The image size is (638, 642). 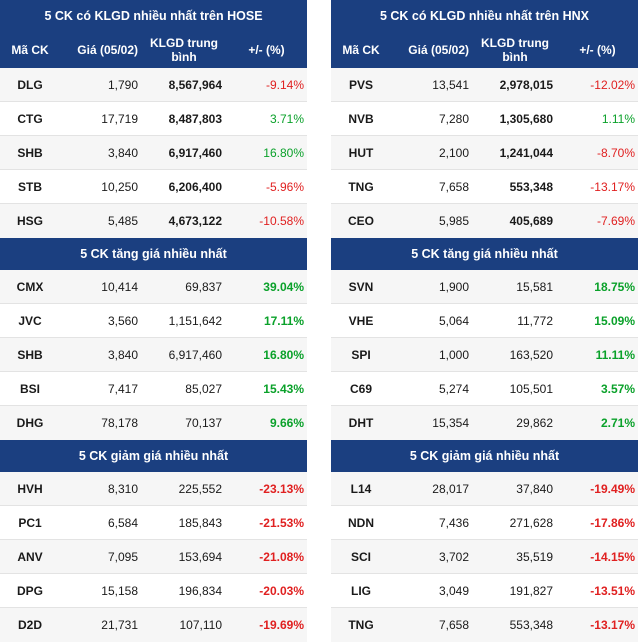 I want to click on stock-price: 15,354, so click(x=450, y=423).